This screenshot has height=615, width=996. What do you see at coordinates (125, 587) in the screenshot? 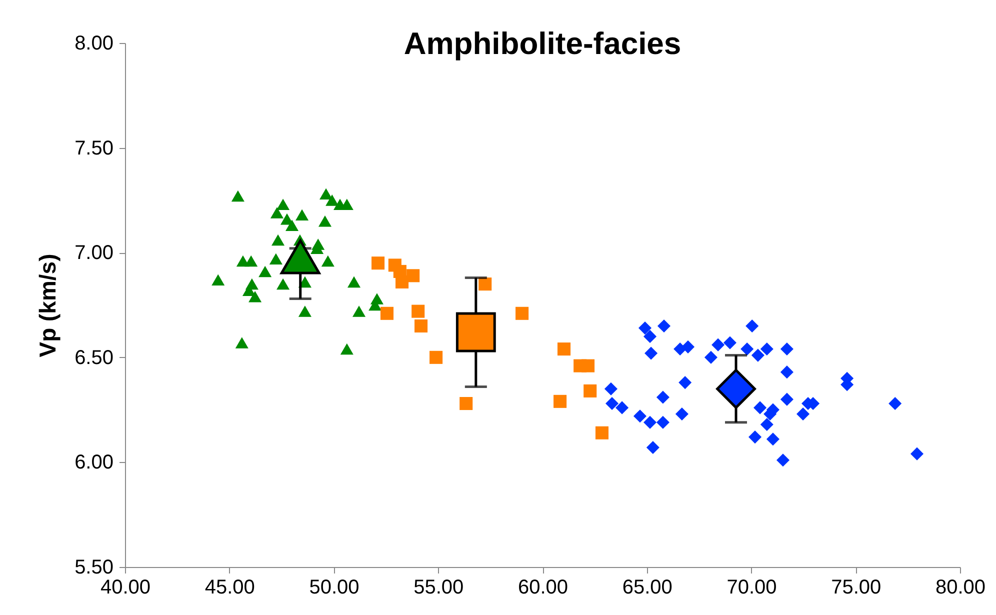
I see `x-tick-label: 40.00` at bounding box center [125, 587].